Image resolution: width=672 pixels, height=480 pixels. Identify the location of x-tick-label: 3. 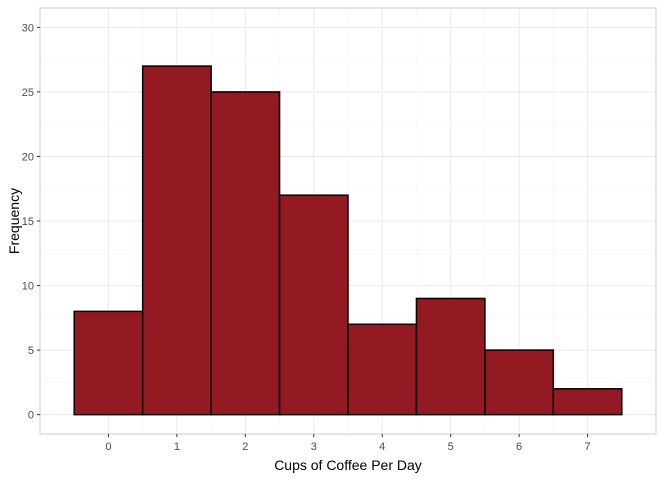
(314, 447).